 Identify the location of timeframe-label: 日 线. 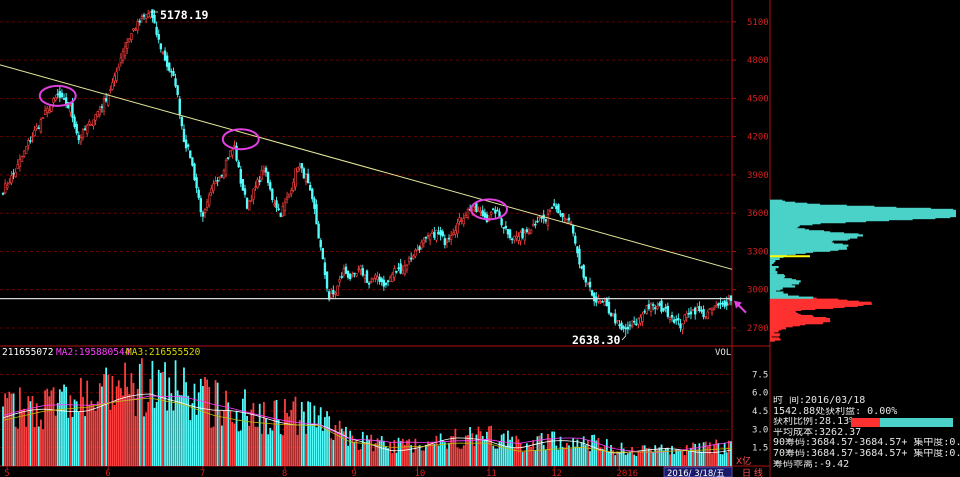
(752, 472).